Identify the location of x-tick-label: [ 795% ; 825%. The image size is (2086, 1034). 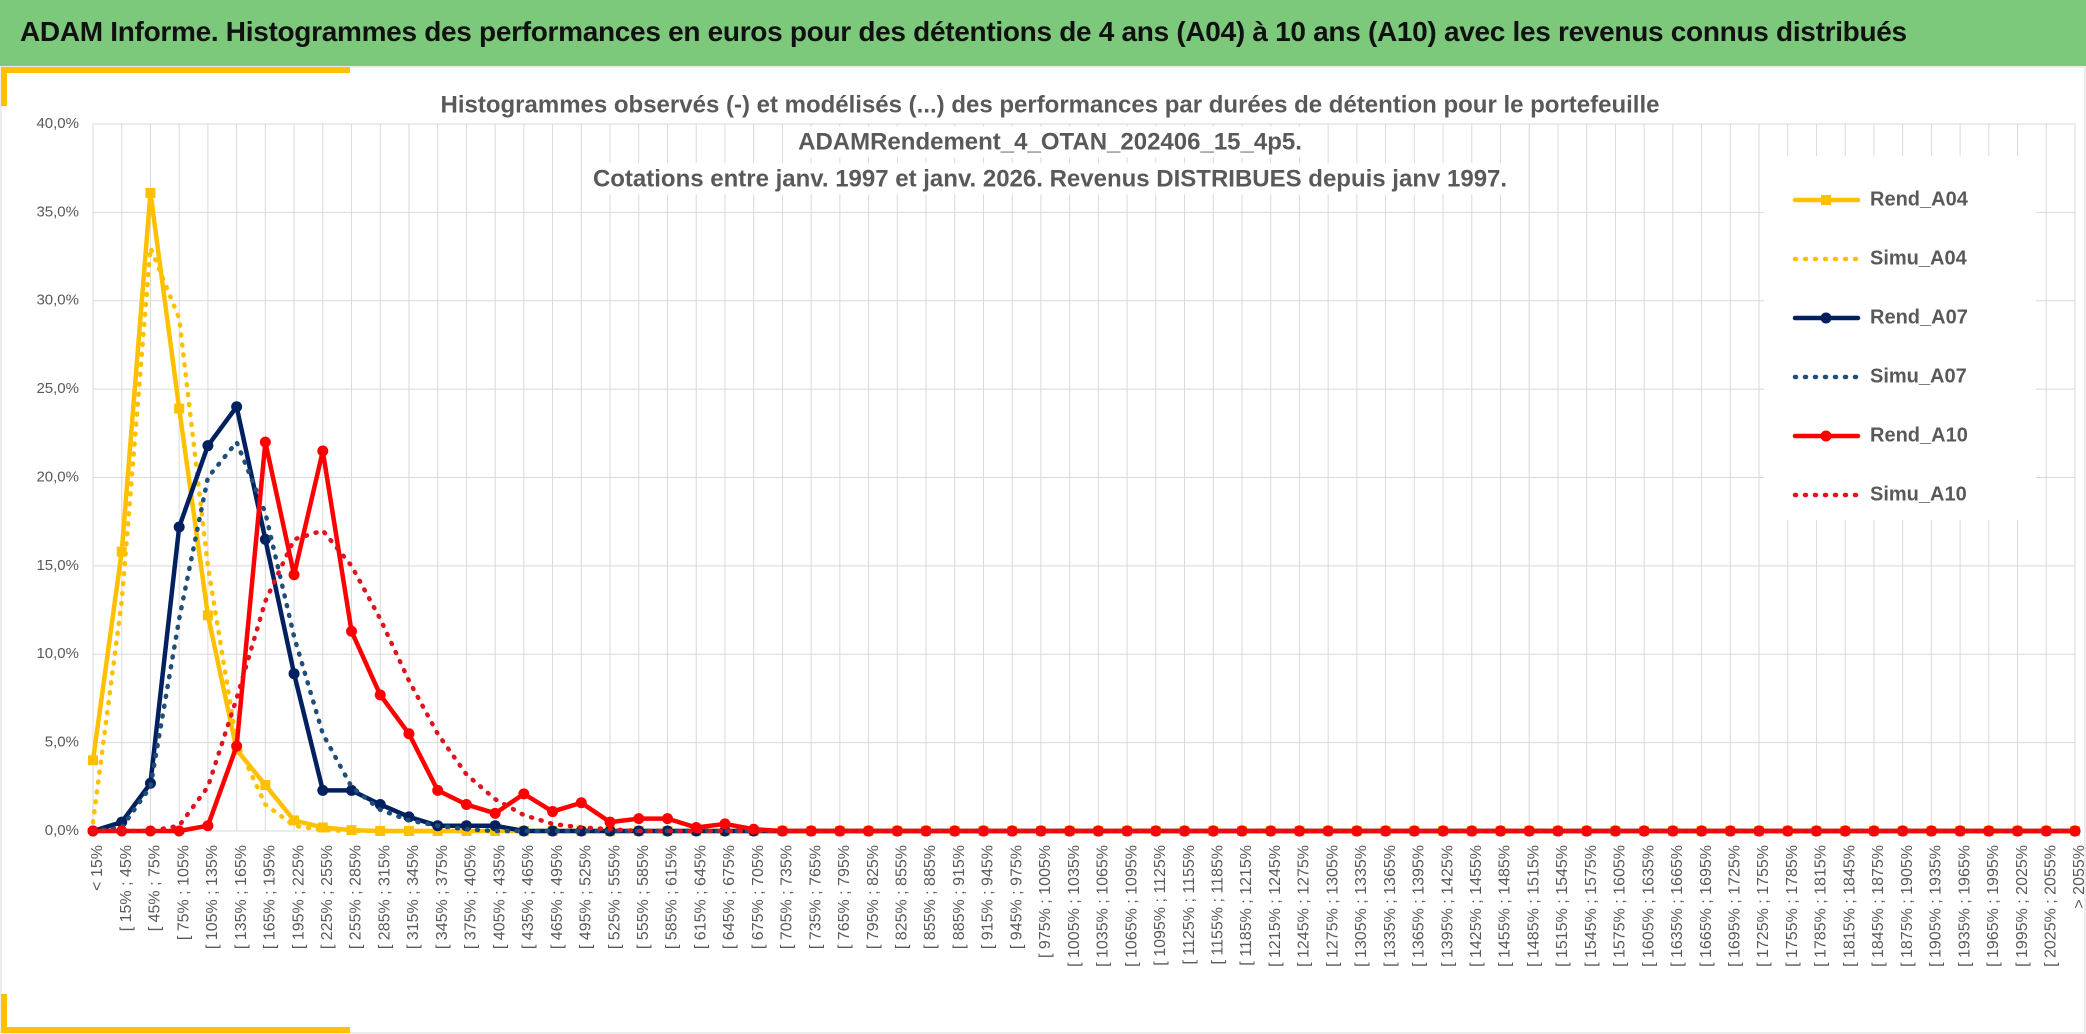
(873, 897).